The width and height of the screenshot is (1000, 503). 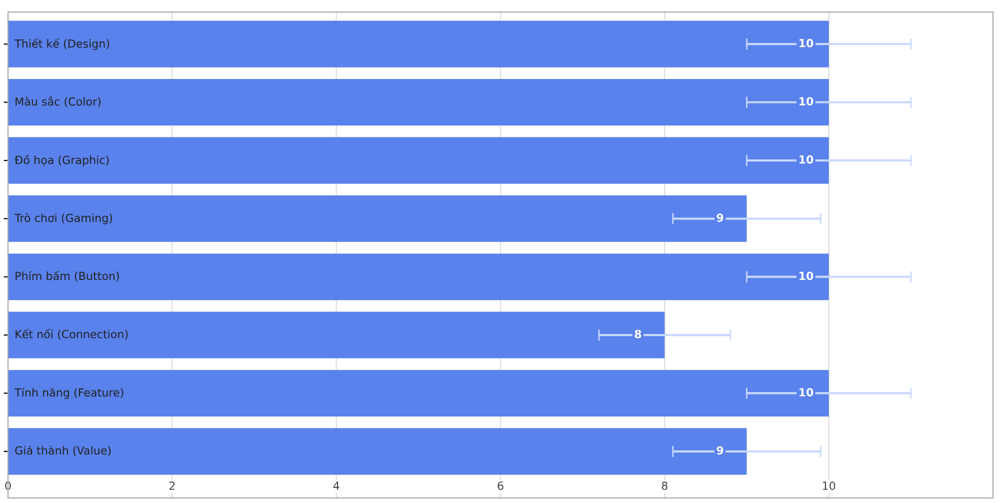 I want to click on y-tick-label: Thiết kế (Design), so click(x=62, y=44).